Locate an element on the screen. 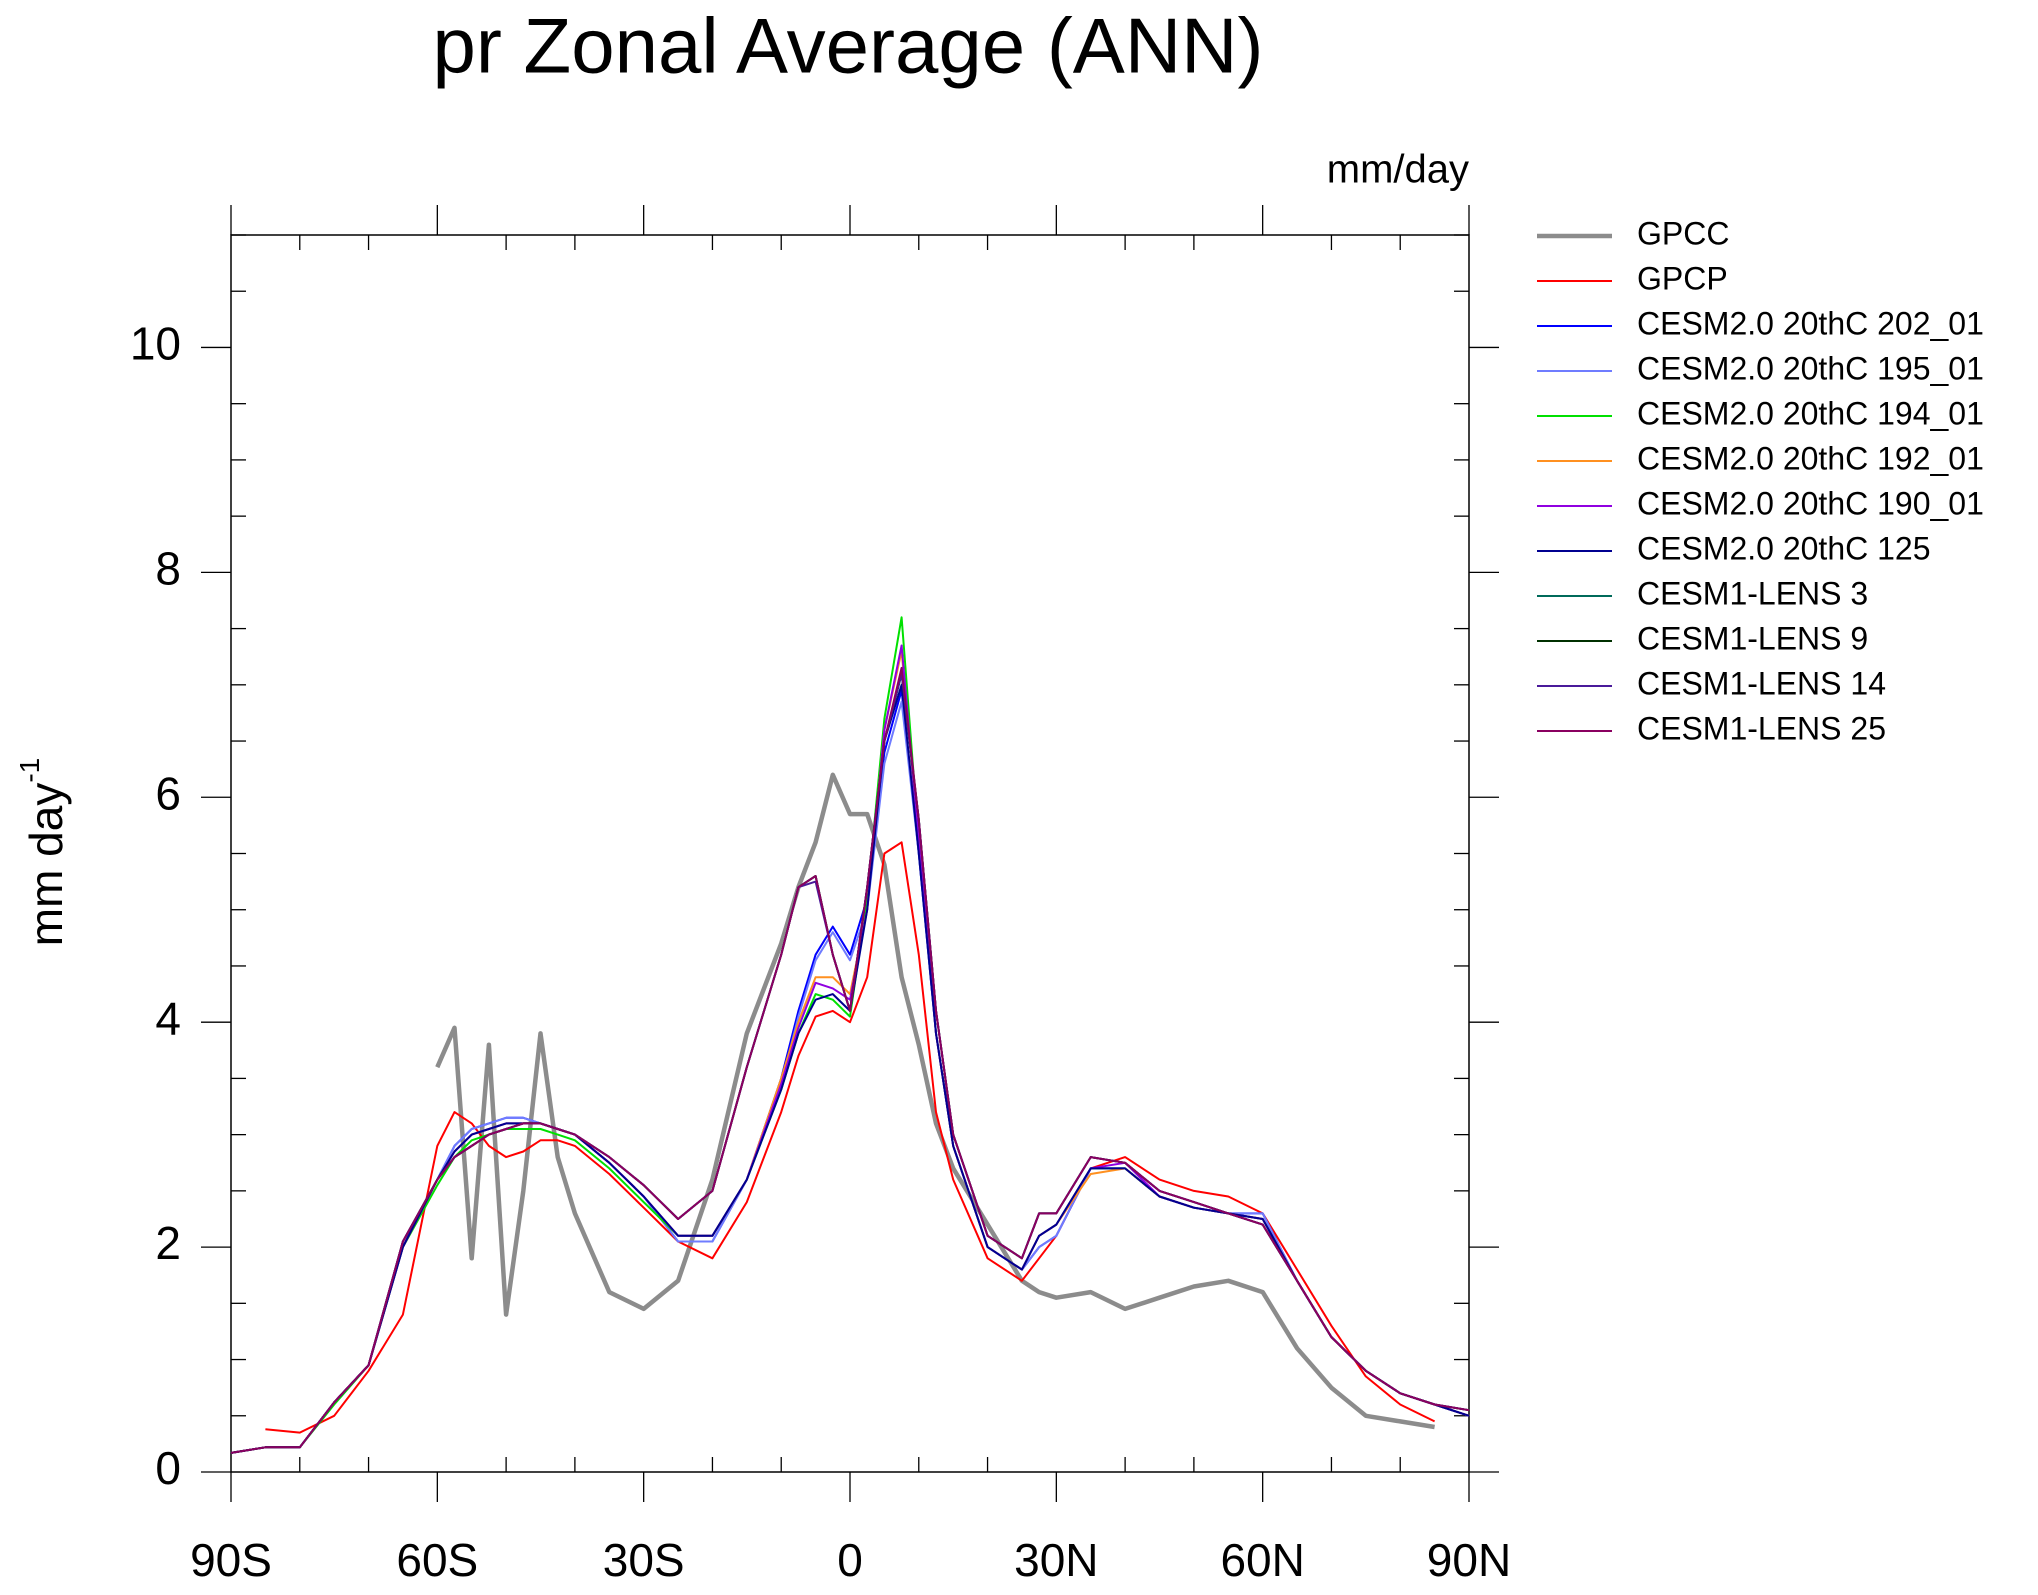 The height and width of the screenshot is (1595, 2038). y-tick-label: 8 is located at coordinates (168, 569).